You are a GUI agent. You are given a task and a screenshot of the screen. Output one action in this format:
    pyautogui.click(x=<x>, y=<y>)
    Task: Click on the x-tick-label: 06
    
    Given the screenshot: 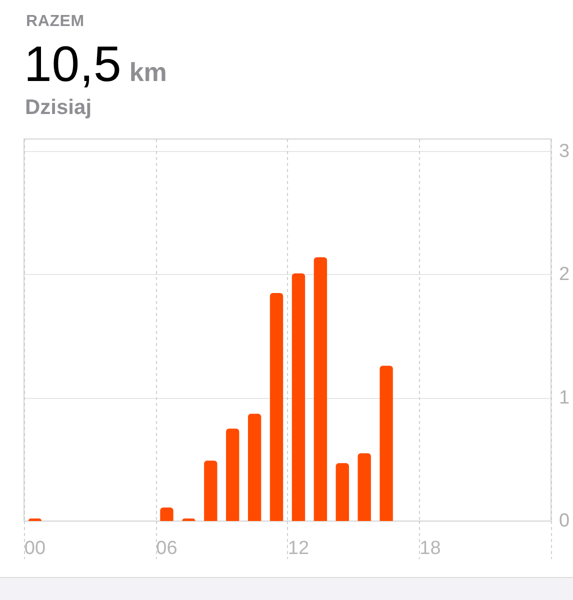 What is the action you would take?
    pyautogui.click(x=167, y=548)
    